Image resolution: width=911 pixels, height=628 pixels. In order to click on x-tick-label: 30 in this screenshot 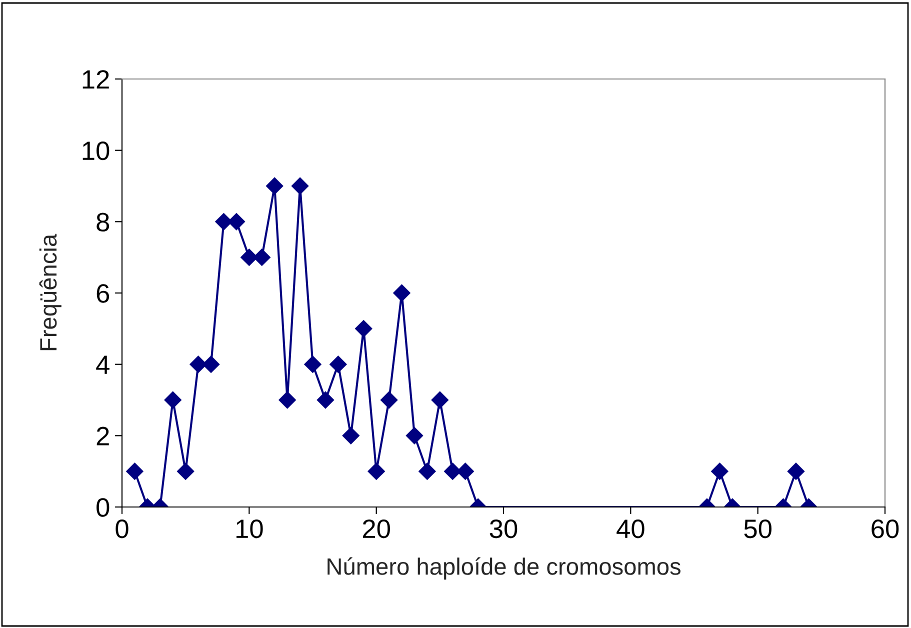, I will do `click(504, 529)`.